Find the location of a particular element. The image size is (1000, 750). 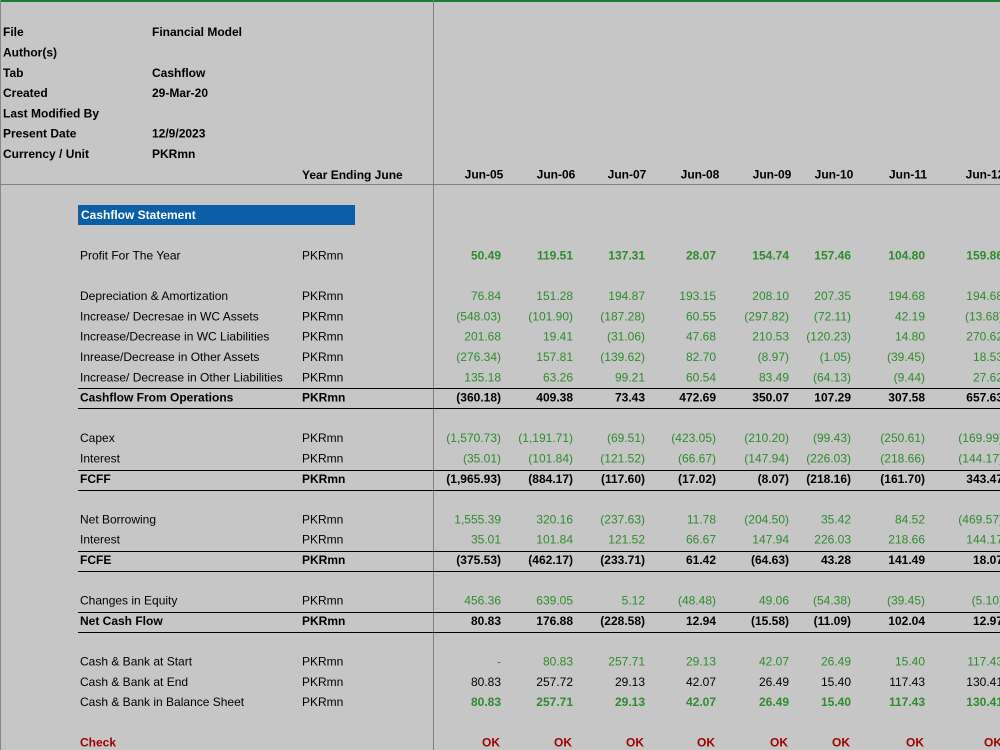

meta-label: Present Date is located at coordinates (40, 134).